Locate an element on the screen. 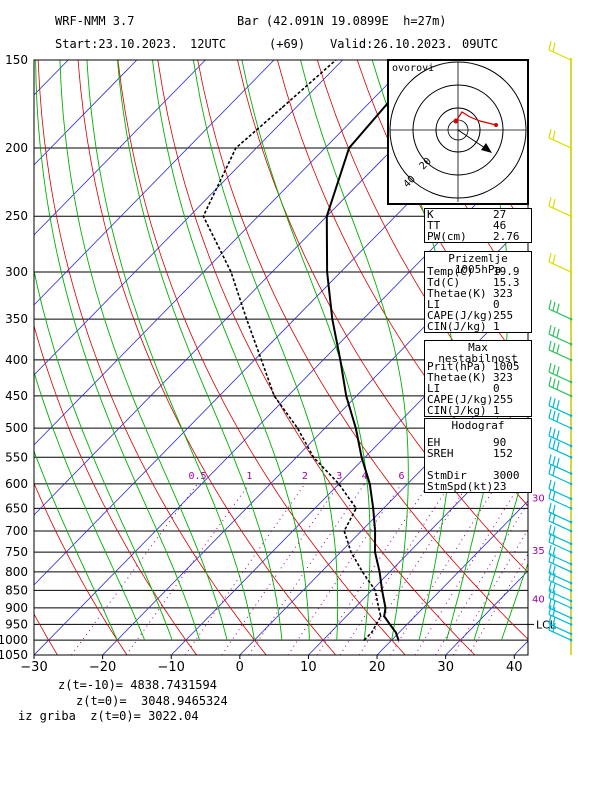 This screenshot has height=800, width=600. pressure-tick-label: 200 is located at coordinates (16, 148).